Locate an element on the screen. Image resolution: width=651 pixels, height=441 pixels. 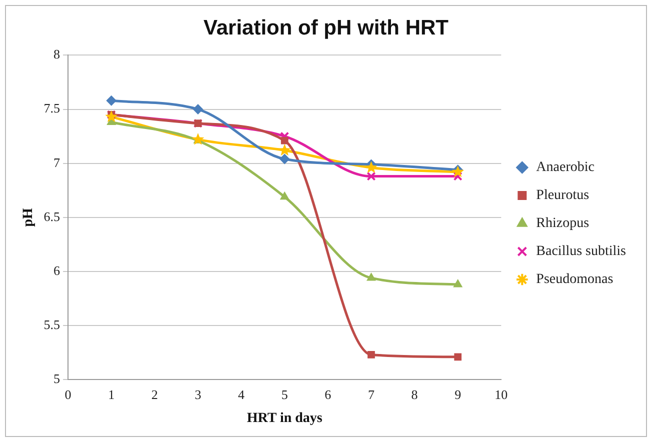
legend-label: Pseudomonas is located at coordinates (575, 280).